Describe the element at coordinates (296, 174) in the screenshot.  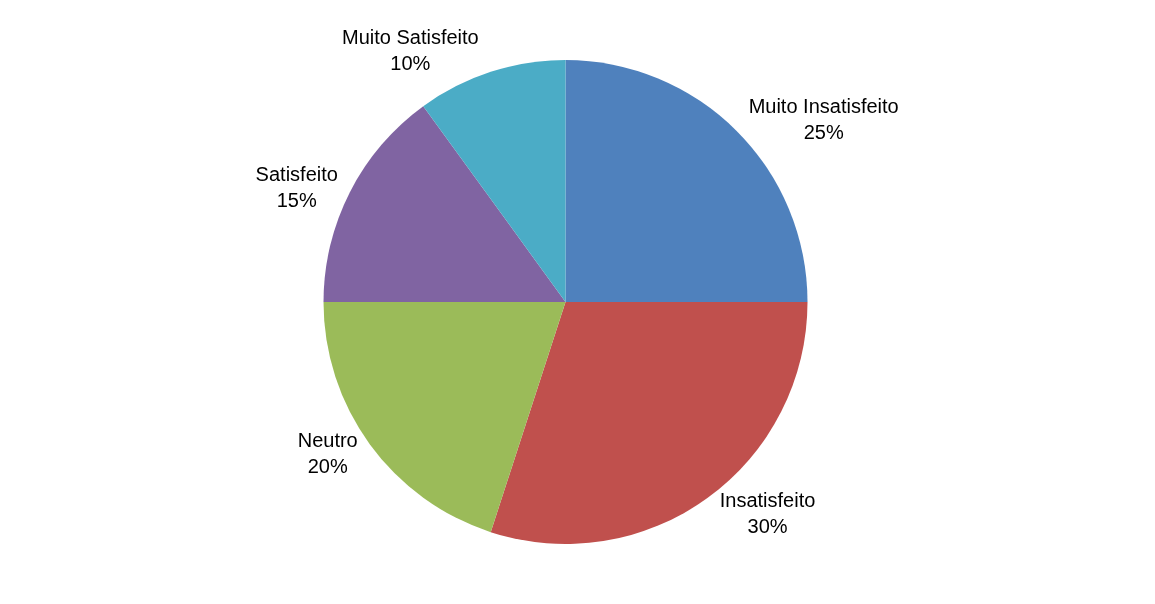
I see `slice-label: Satisfeito` at that location.